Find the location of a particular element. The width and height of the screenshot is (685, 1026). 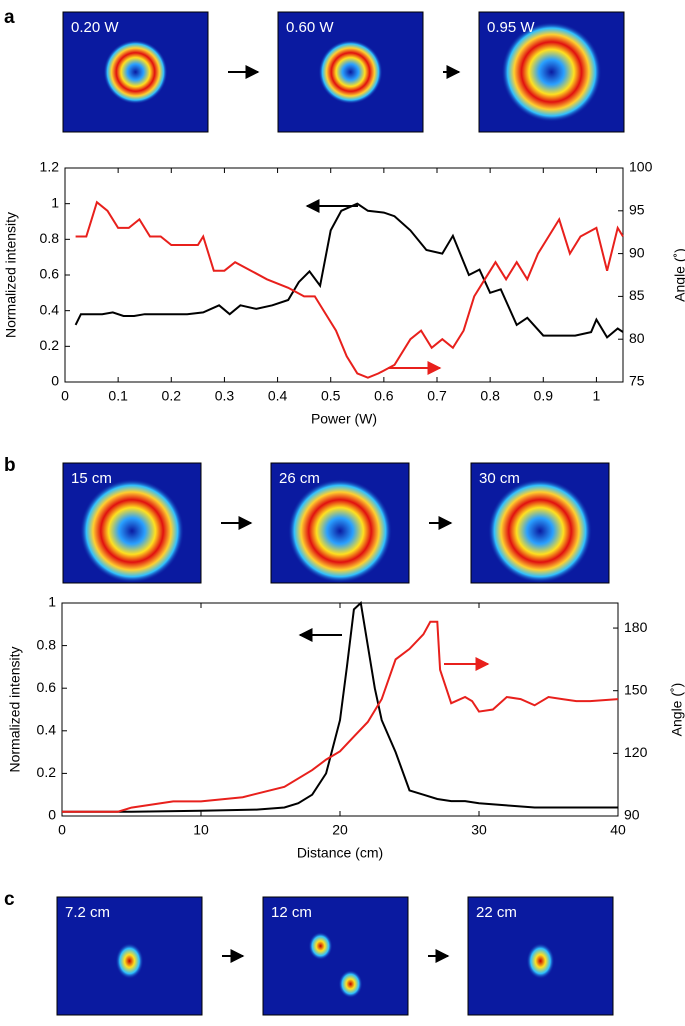

panel-label: c is located at coordinates (9, 899).